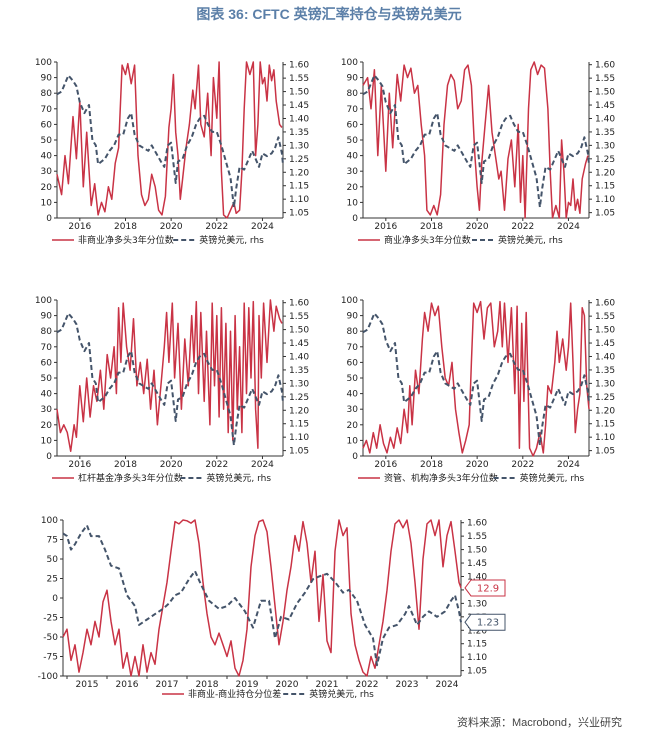 The width and height of the screenshot is (658, 731). Describe the element at coordinates (441, 478) in the screenshot. I see `legend-label: 资管、机构净多头3年分位数` at that location.